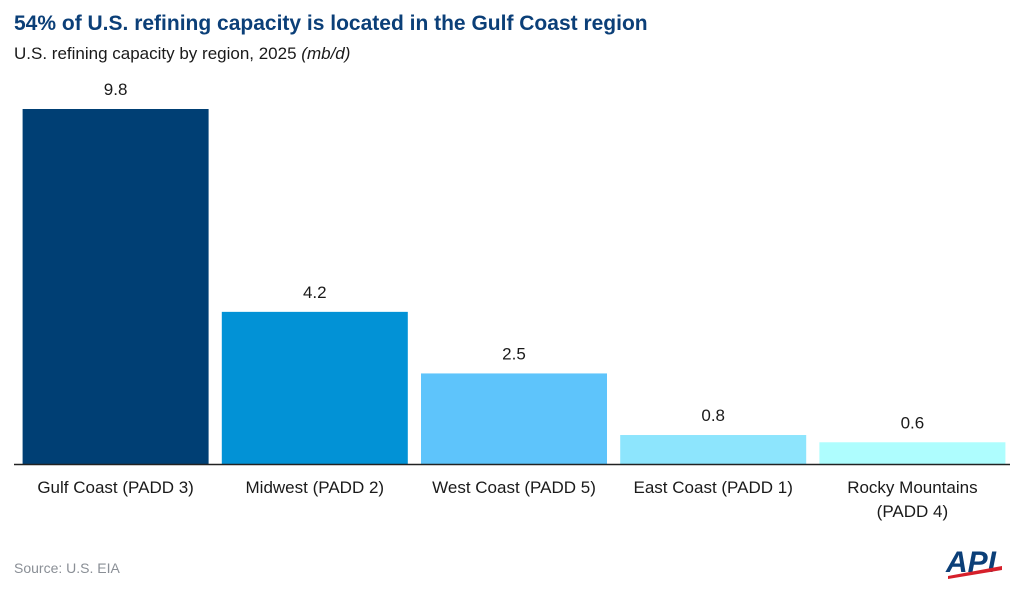 Image resolution: width=1024 pixels, height=595 pixels. I want to click on data-label-4: 0.8, so click(713, 415).